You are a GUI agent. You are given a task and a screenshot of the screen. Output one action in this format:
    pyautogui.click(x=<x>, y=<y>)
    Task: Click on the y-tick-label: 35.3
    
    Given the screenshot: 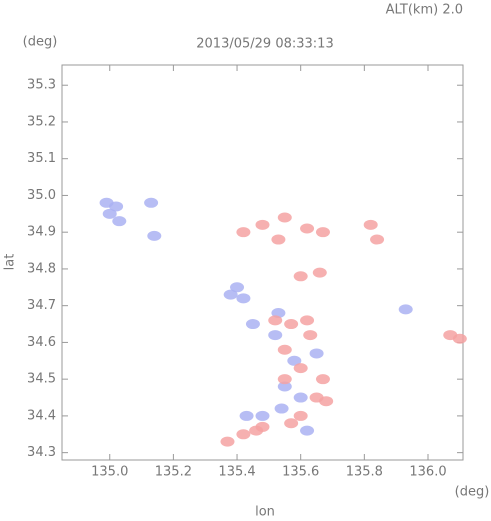 What is the action you would take?
    pyautogui.click(x=41, y=85)
    